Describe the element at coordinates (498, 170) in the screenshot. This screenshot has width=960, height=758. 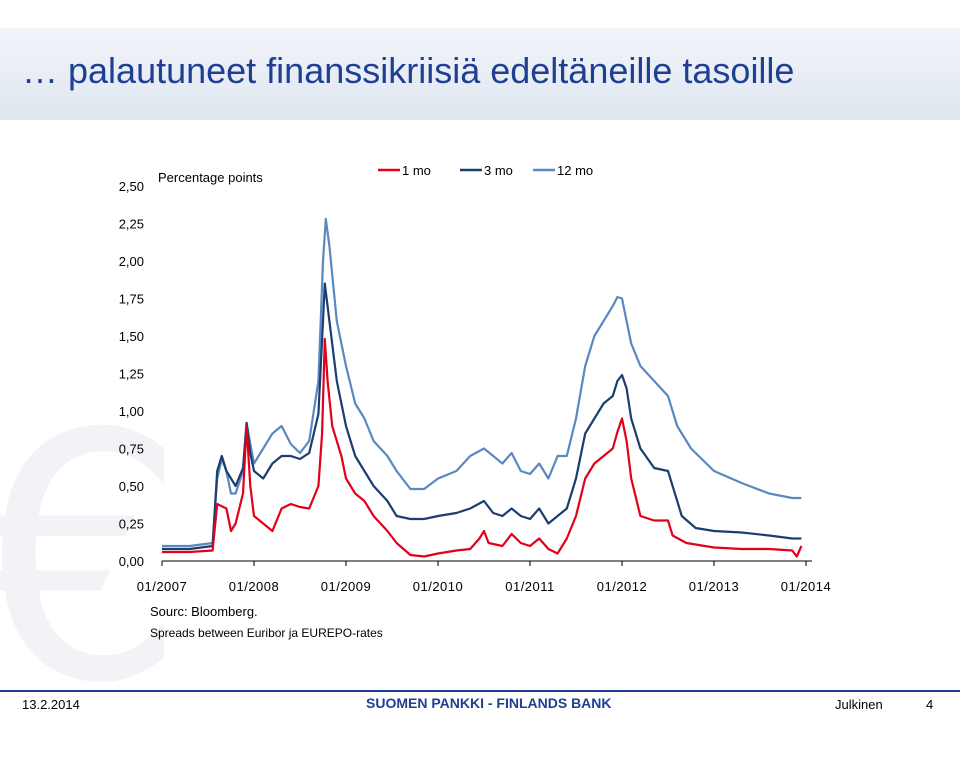
I see `legend-label: 3 mo` at that location.